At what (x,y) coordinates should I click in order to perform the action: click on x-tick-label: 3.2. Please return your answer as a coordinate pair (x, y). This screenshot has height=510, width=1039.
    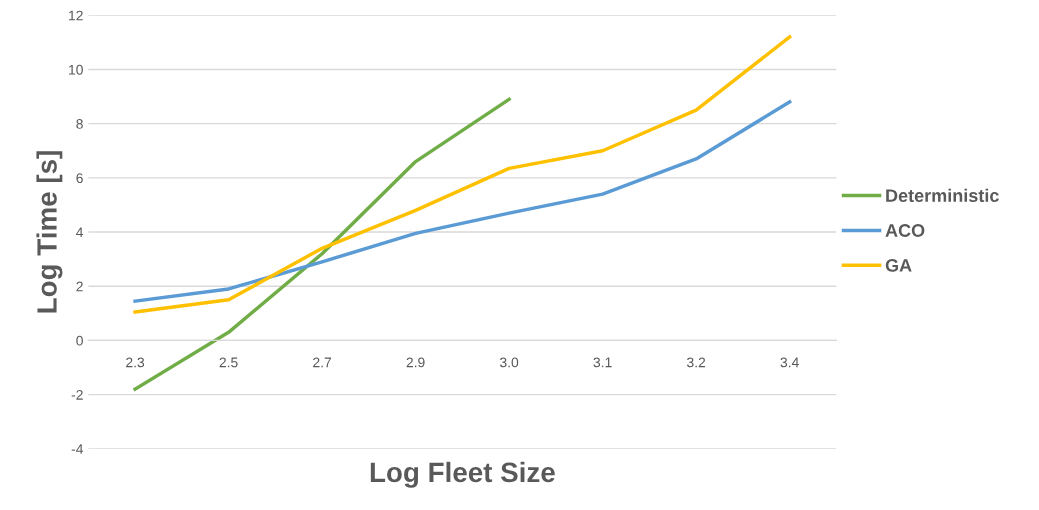
    Looking at the image, I should click on (696, 362).